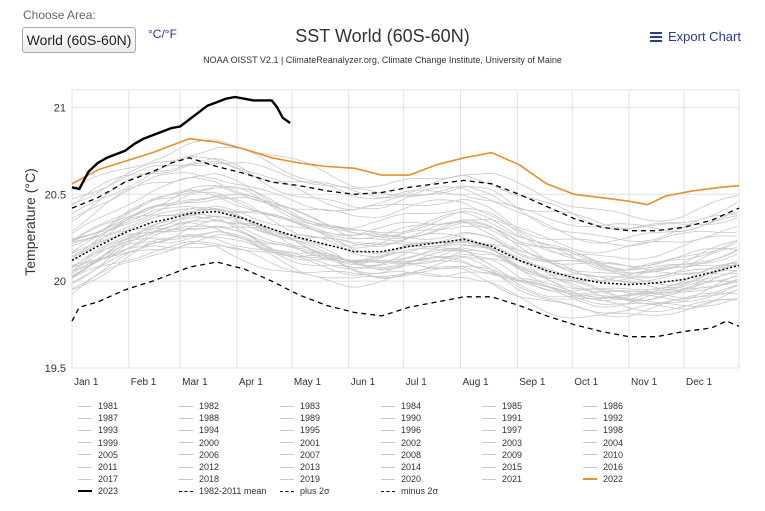 The width and height of the screenshot is (765, 511). What do you see at coordinates (330, 443) in the screenshot?
I see `legend-item: 2001` at bounding box center [330, 443].